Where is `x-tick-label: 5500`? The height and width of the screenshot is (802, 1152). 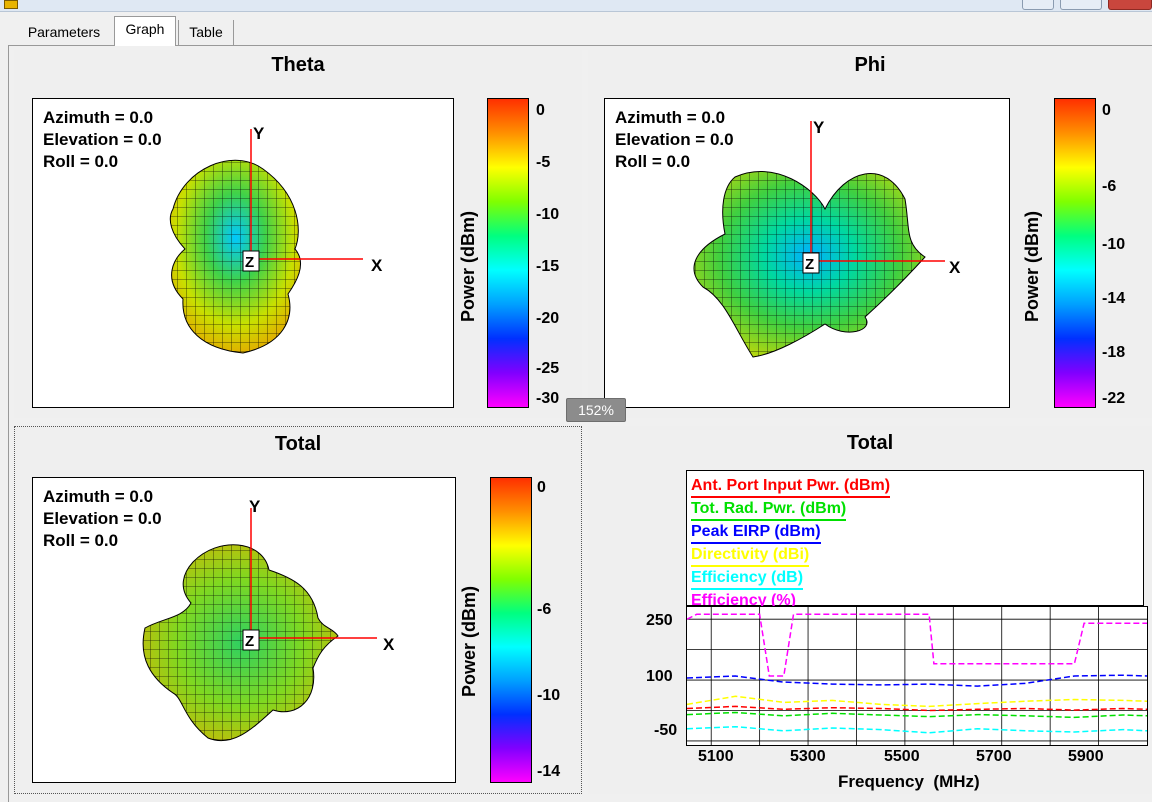
x-tick-label: 5500 is located at coordinates (902, 756).